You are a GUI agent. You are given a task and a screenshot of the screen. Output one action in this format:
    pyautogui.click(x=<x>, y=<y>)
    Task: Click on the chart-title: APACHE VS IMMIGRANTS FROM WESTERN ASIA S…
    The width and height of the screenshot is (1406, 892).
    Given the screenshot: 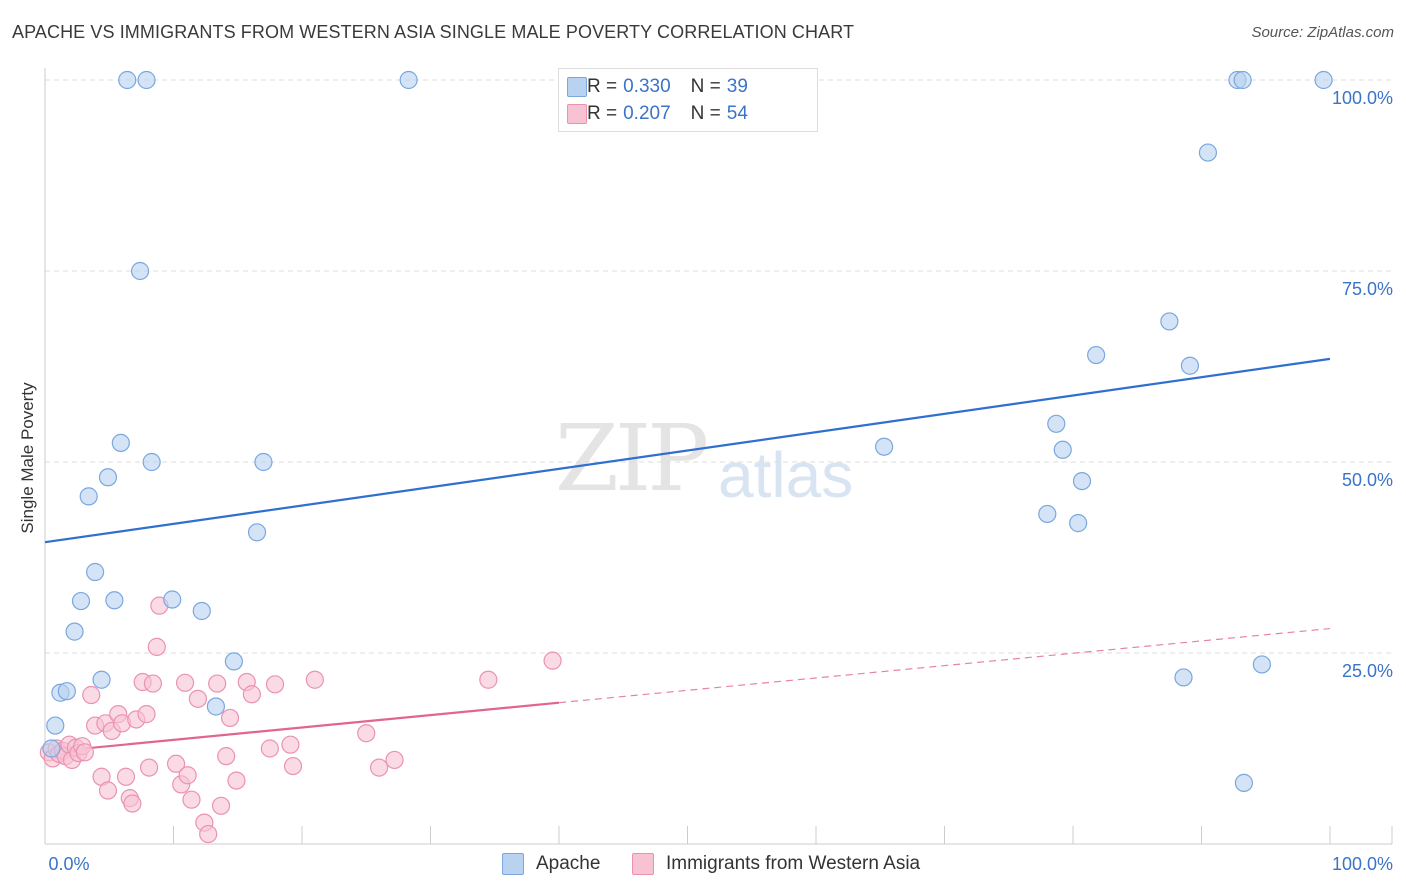 What is the action you would take?
    pyautogui.click(x=433, y=32)
    